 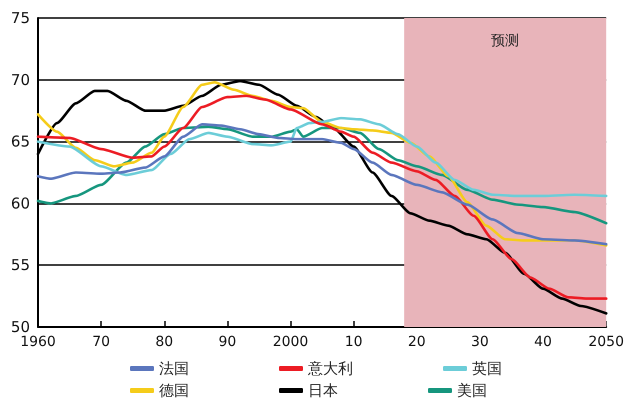 What do you see at coordinates (505, 41) in the screenshot?
I see `band-label: 预测` at bounding box center [505, 41].